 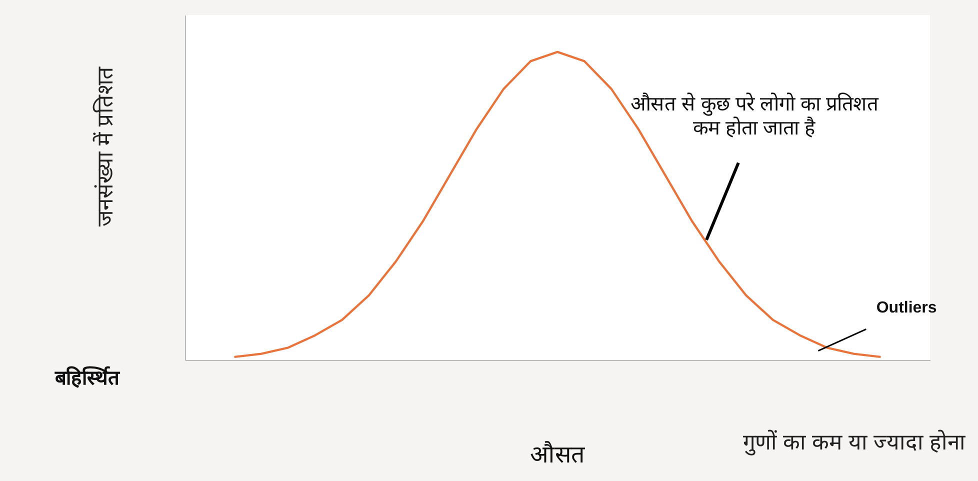 What do you see at coordinates (755, 116) in the screenshot?
I see `annotation: औसत से कुछ परे लोगो का प्रतिशत कम होता जाता है` at bounding box center [755, 116].